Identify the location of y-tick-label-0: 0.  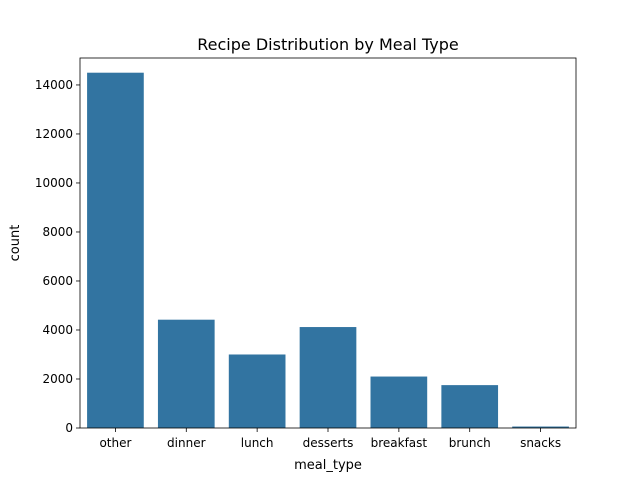
(69, 428).